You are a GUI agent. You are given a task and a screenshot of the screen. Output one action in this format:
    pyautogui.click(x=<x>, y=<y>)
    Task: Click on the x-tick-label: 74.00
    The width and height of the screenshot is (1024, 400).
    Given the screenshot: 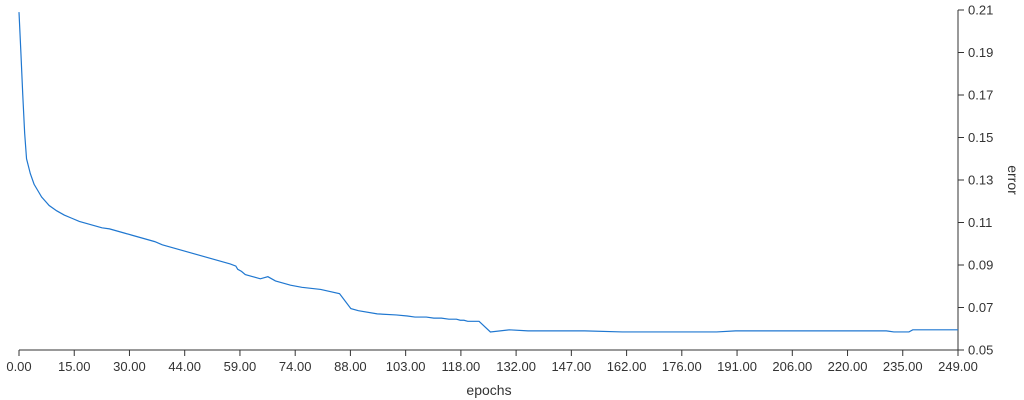 What is the action you would take?
    pyautogui.click(x=295, y=366)
    